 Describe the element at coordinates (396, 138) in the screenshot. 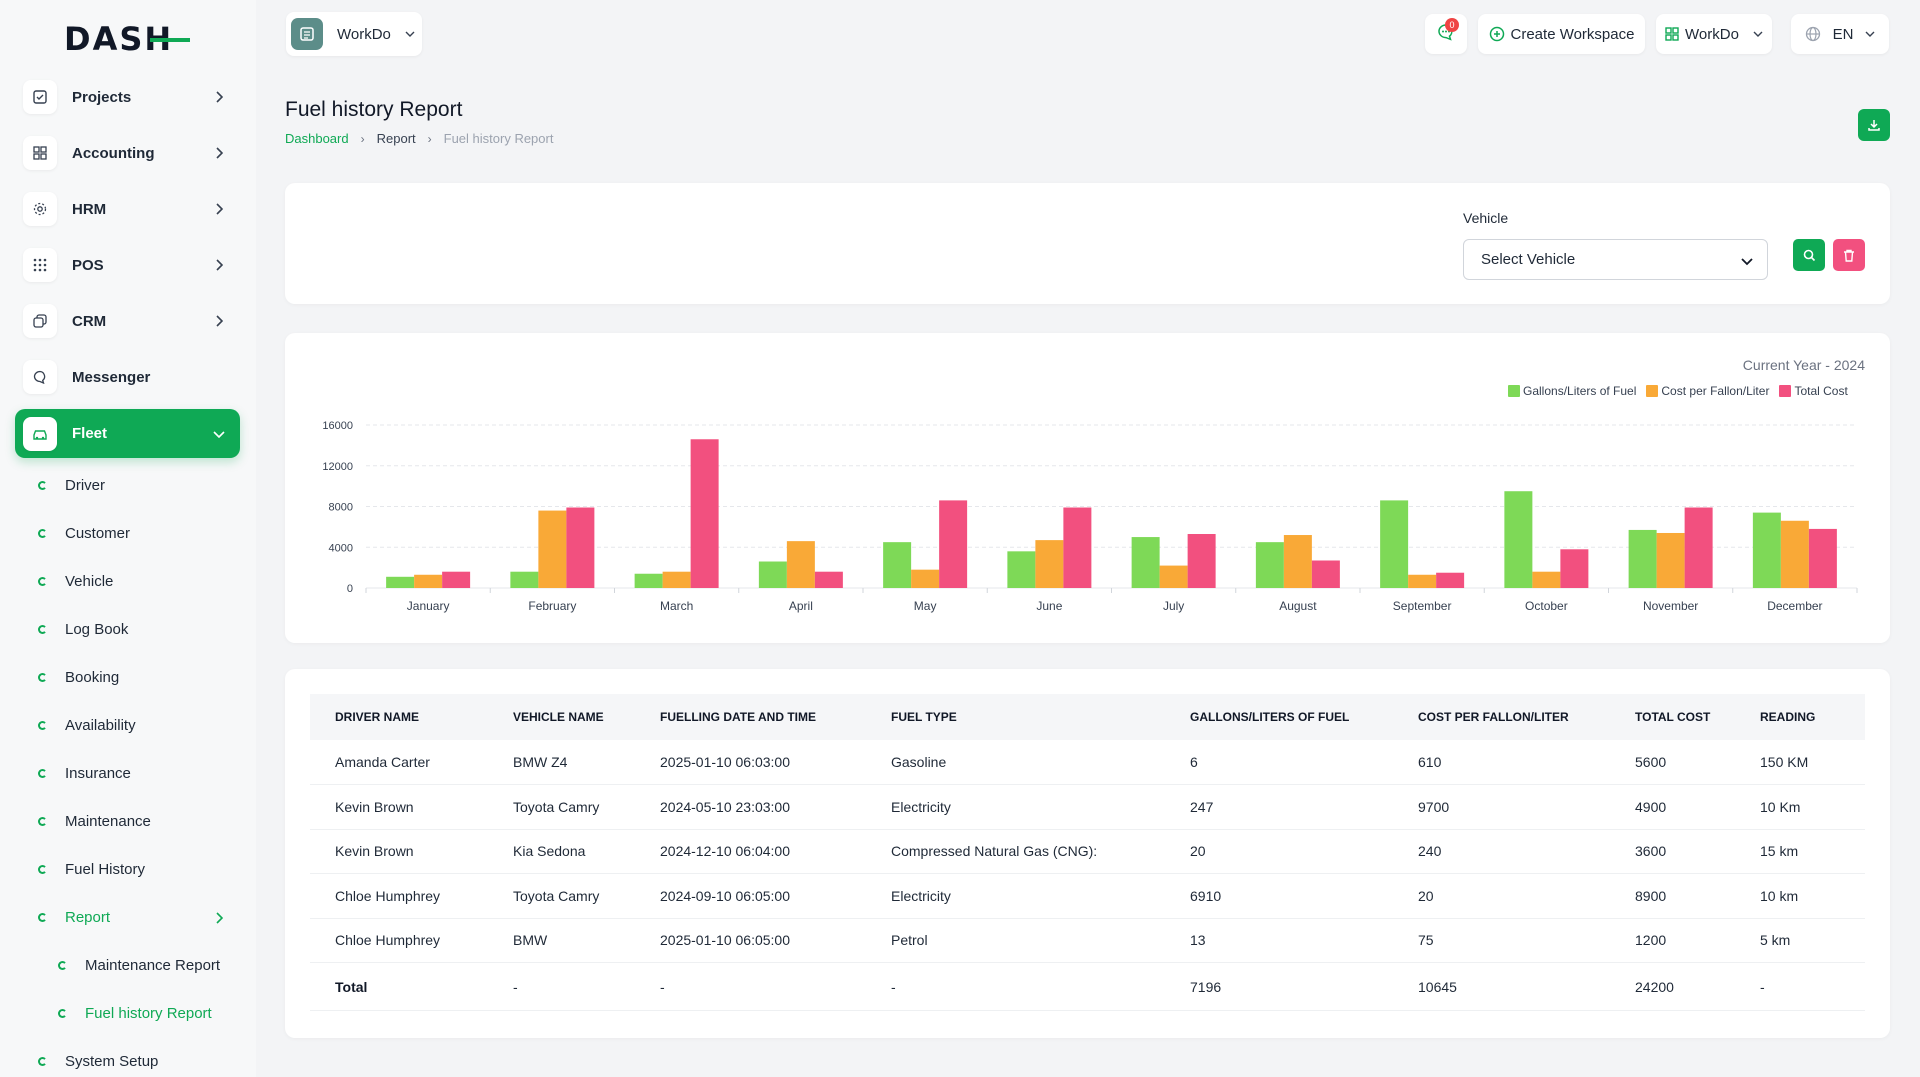

I see `breadcrumb-report: Report` at that location.